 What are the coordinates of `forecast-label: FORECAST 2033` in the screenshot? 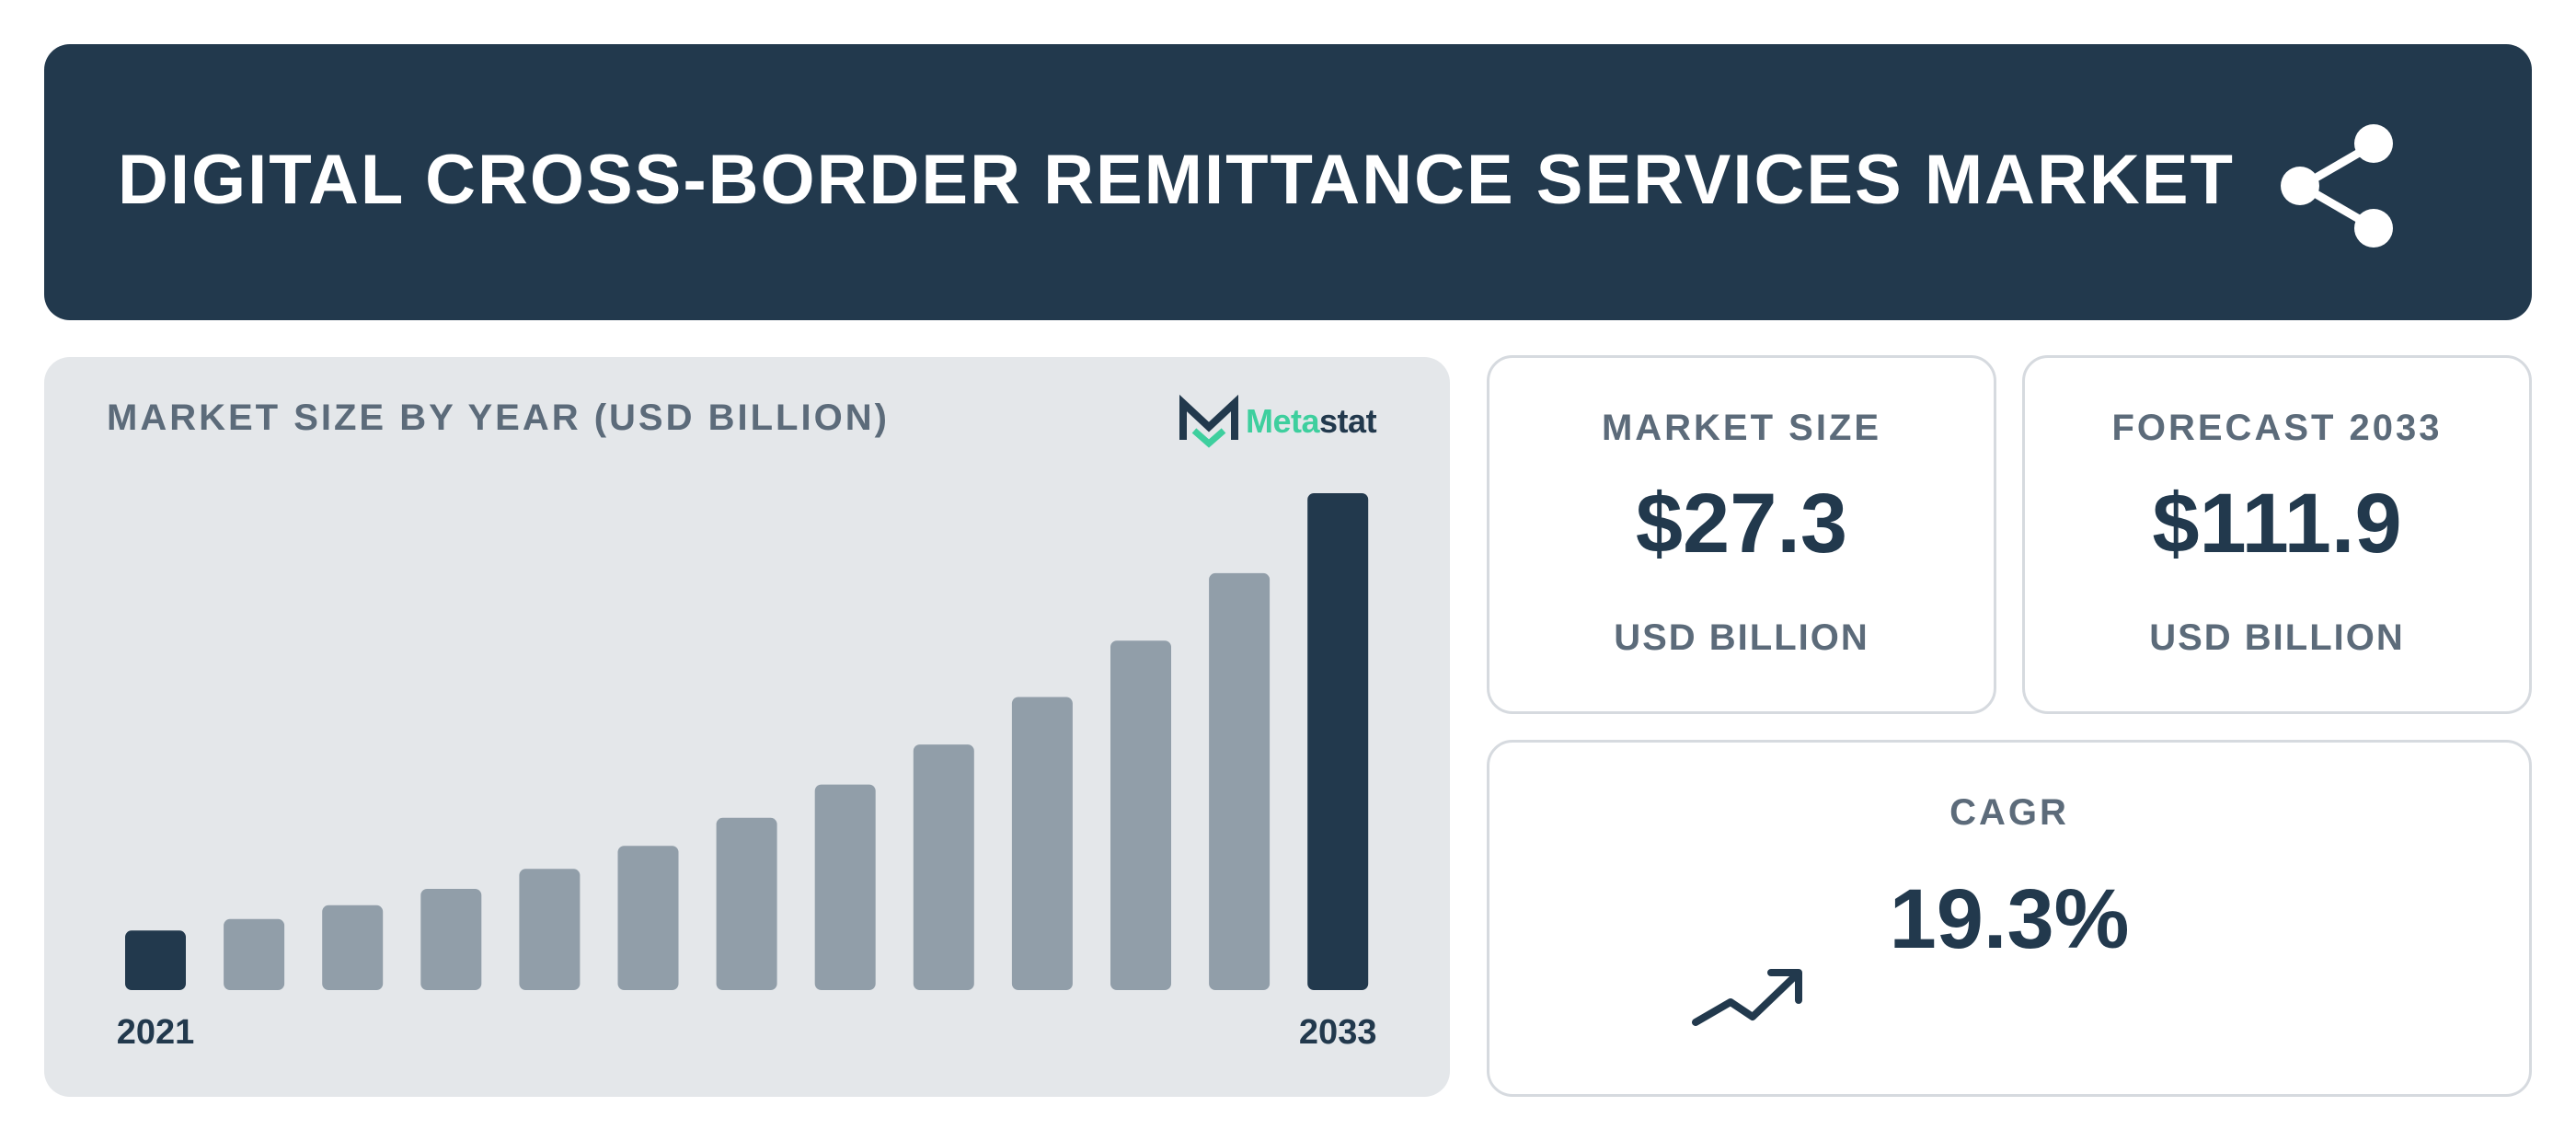 It's located at (2277, 428).